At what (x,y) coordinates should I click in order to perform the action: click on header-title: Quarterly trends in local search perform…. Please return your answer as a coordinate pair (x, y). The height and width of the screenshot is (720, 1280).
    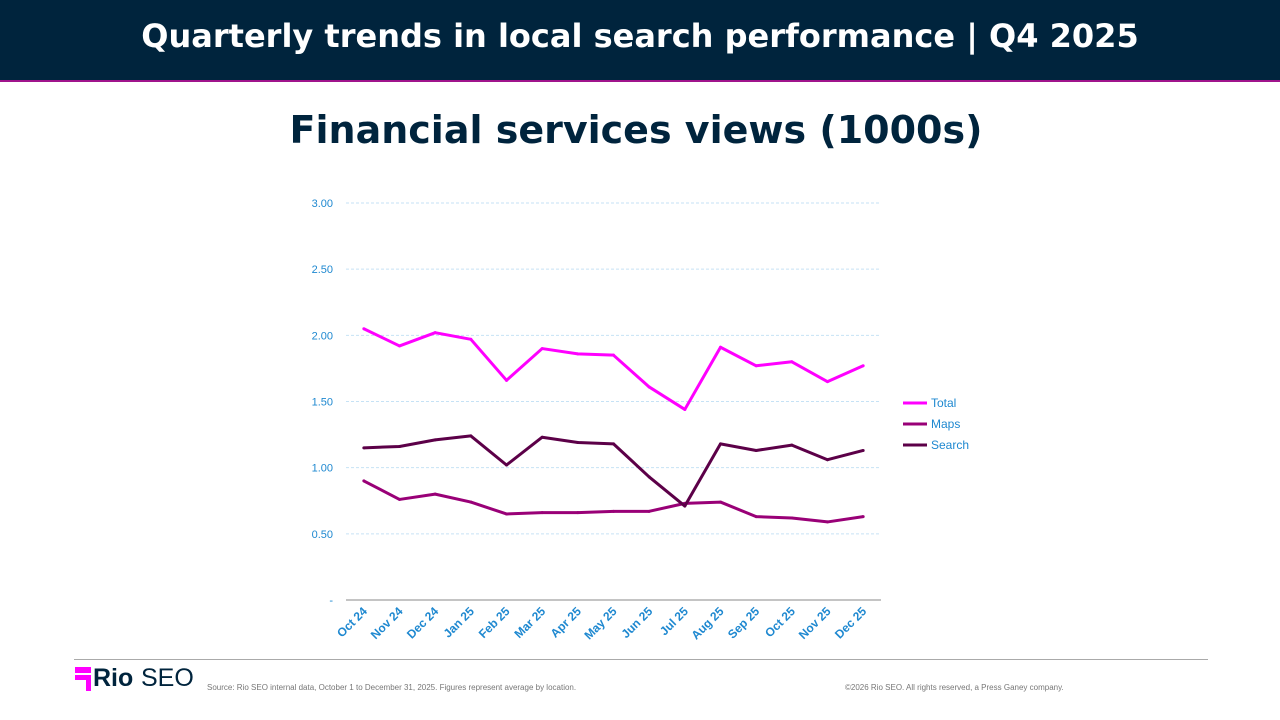
    Looking at the image, I should click on (640, 36).